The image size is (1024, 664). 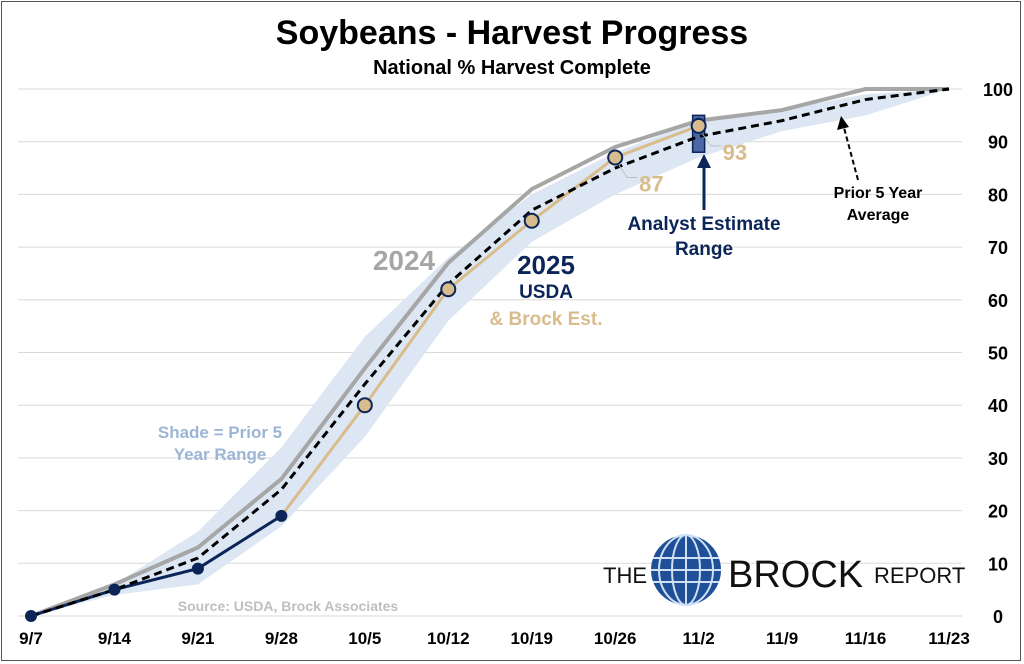 What do you see at coordinates (546, 292) in the screenshot?
I see `label-usda: USDA` at bounding box center [546, 292].